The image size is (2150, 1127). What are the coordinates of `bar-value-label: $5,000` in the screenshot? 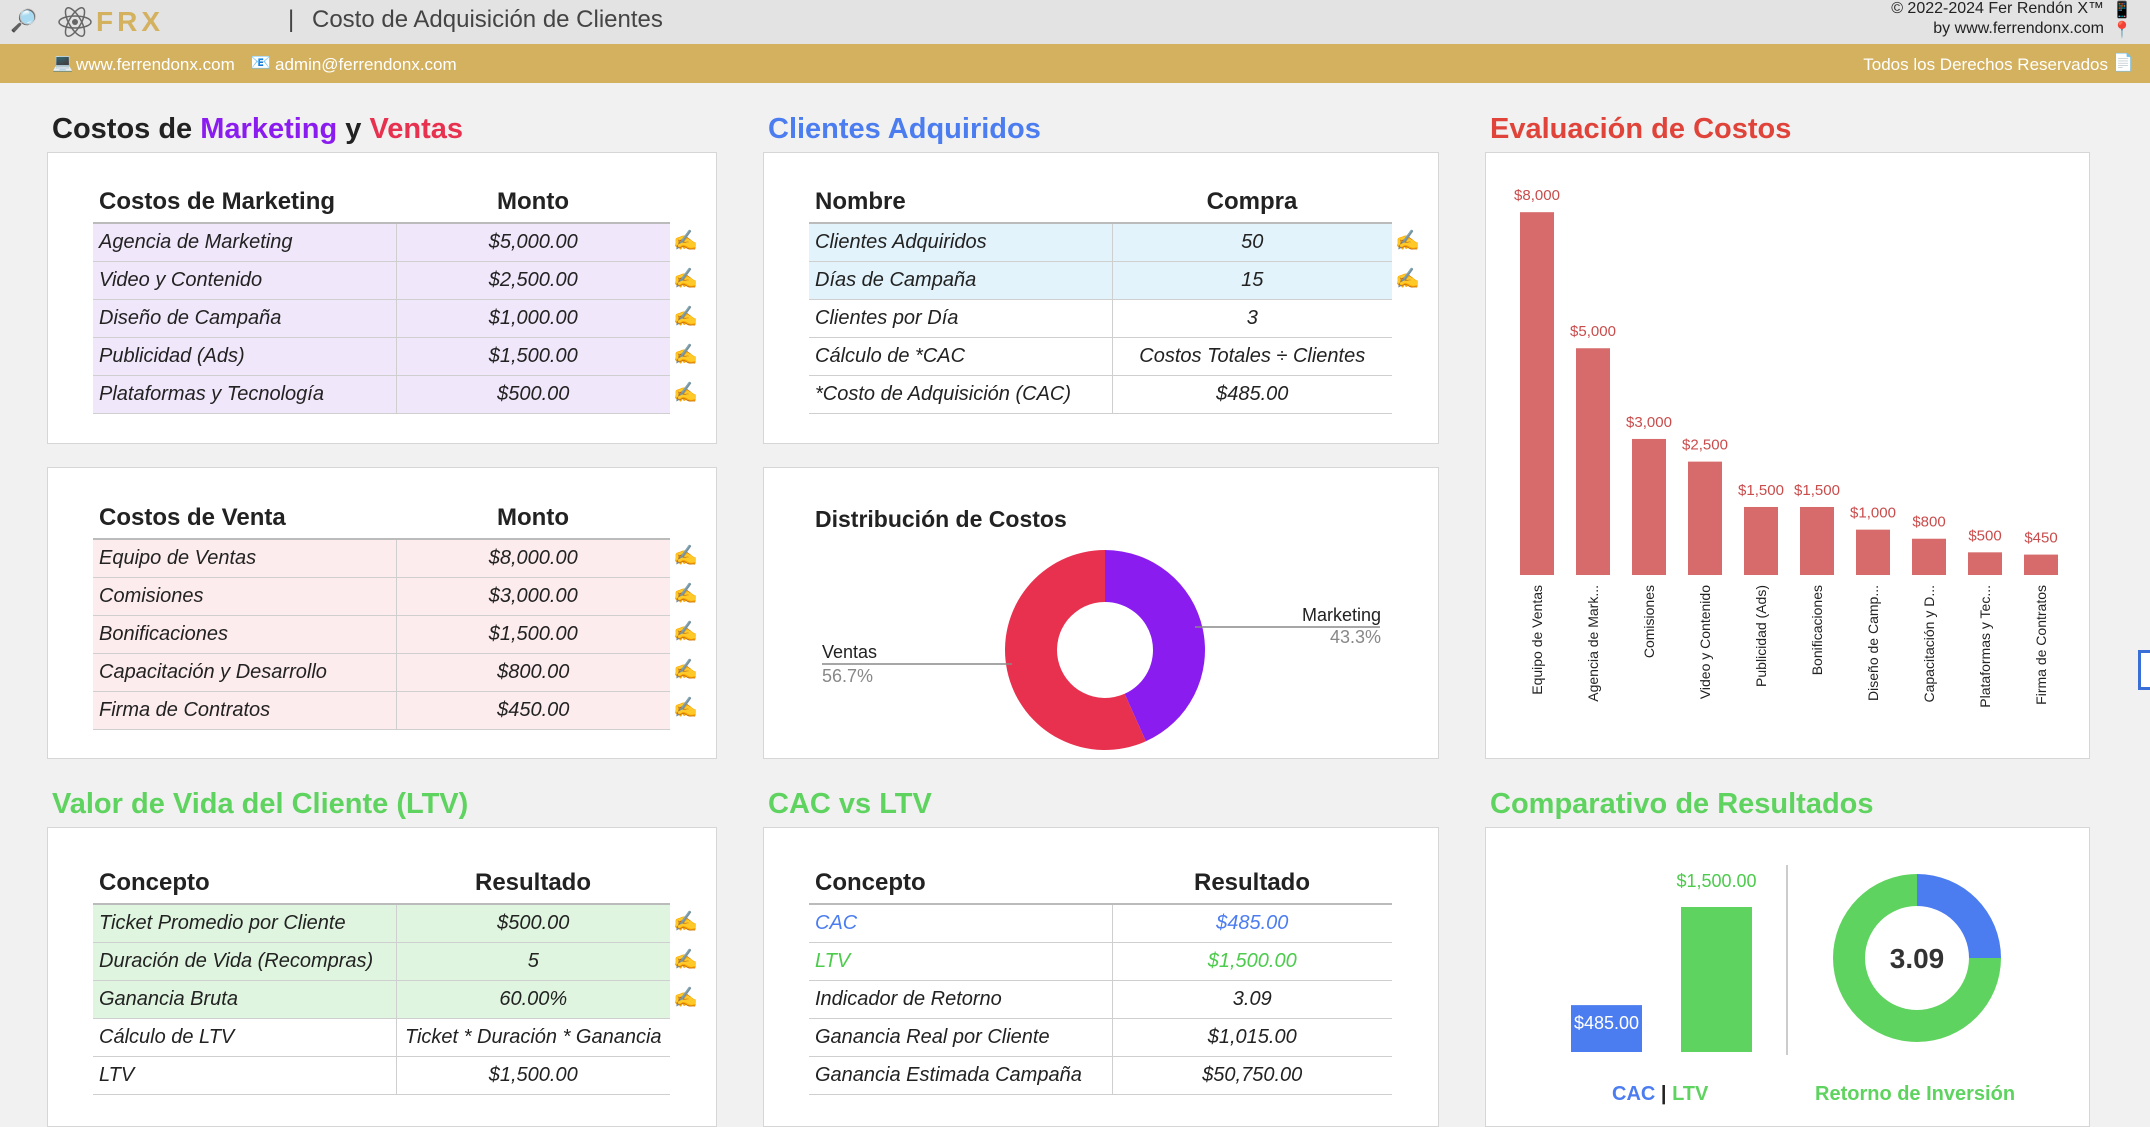 It's located at (1593, 331).